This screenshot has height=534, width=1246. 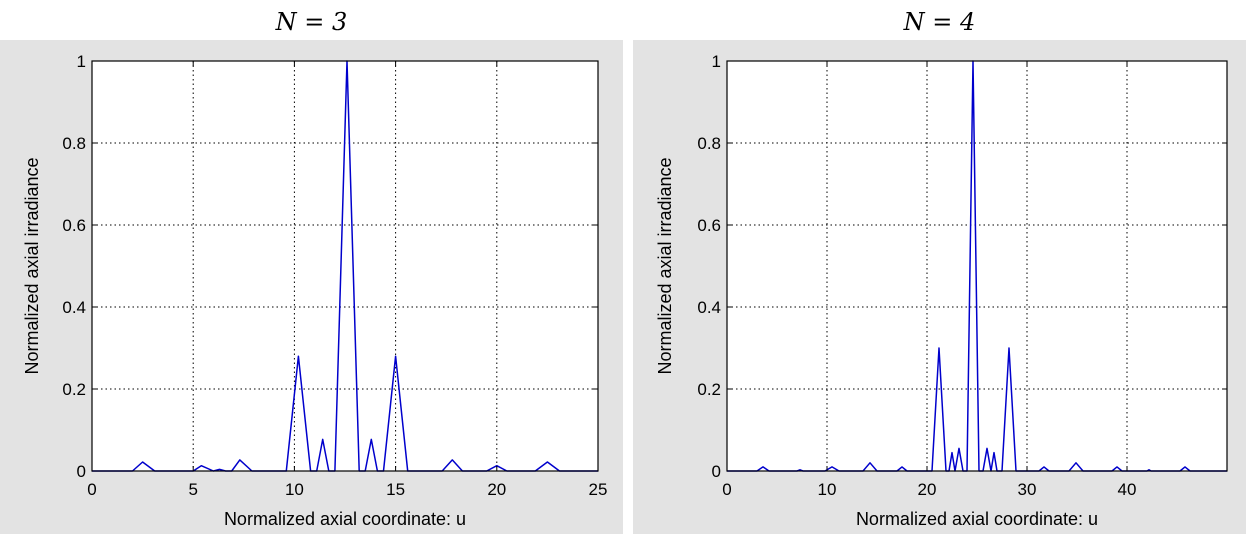 I want to click on x-tick-label: 25, so click(x=598, y=489).